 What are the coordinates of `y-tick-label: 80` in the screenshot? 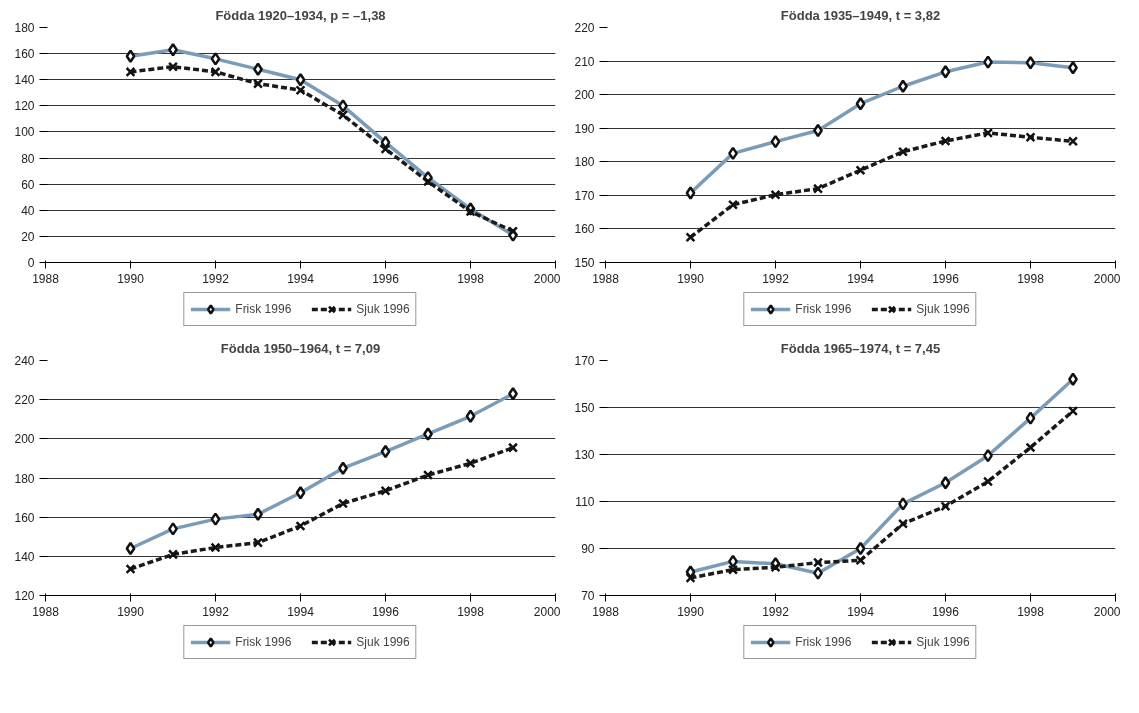 It's located at (28, 158).